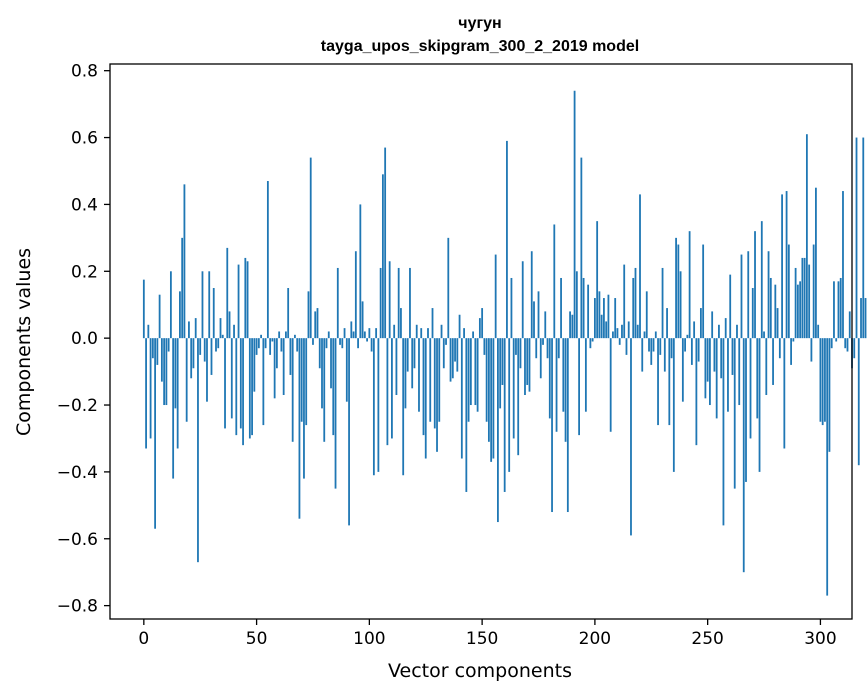  What do you see at coordinates (84, 205) in the screenshot?
I see `y-tick-label: 0.4` at bounding box center [84, 205].